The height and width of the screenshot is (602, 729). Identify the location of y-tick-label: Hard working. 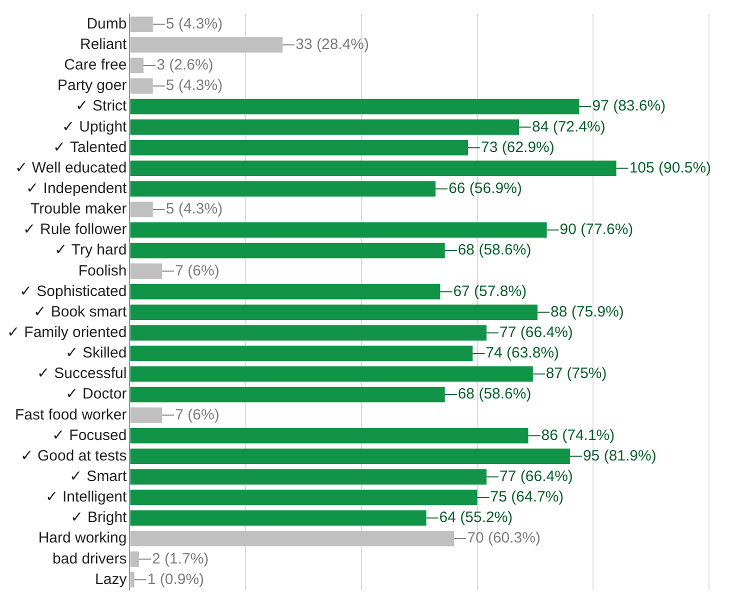
(82, 538).